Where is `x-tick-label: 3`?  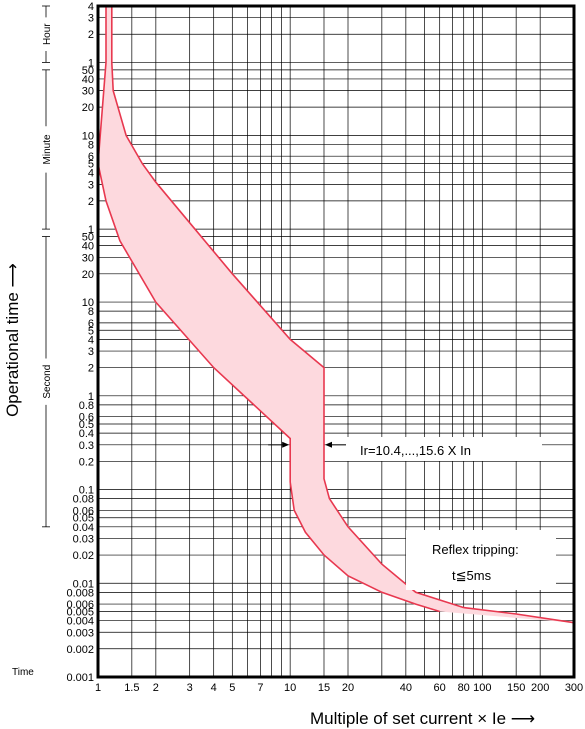
x-tick-label: 3 is located at coordinates (190, 688).